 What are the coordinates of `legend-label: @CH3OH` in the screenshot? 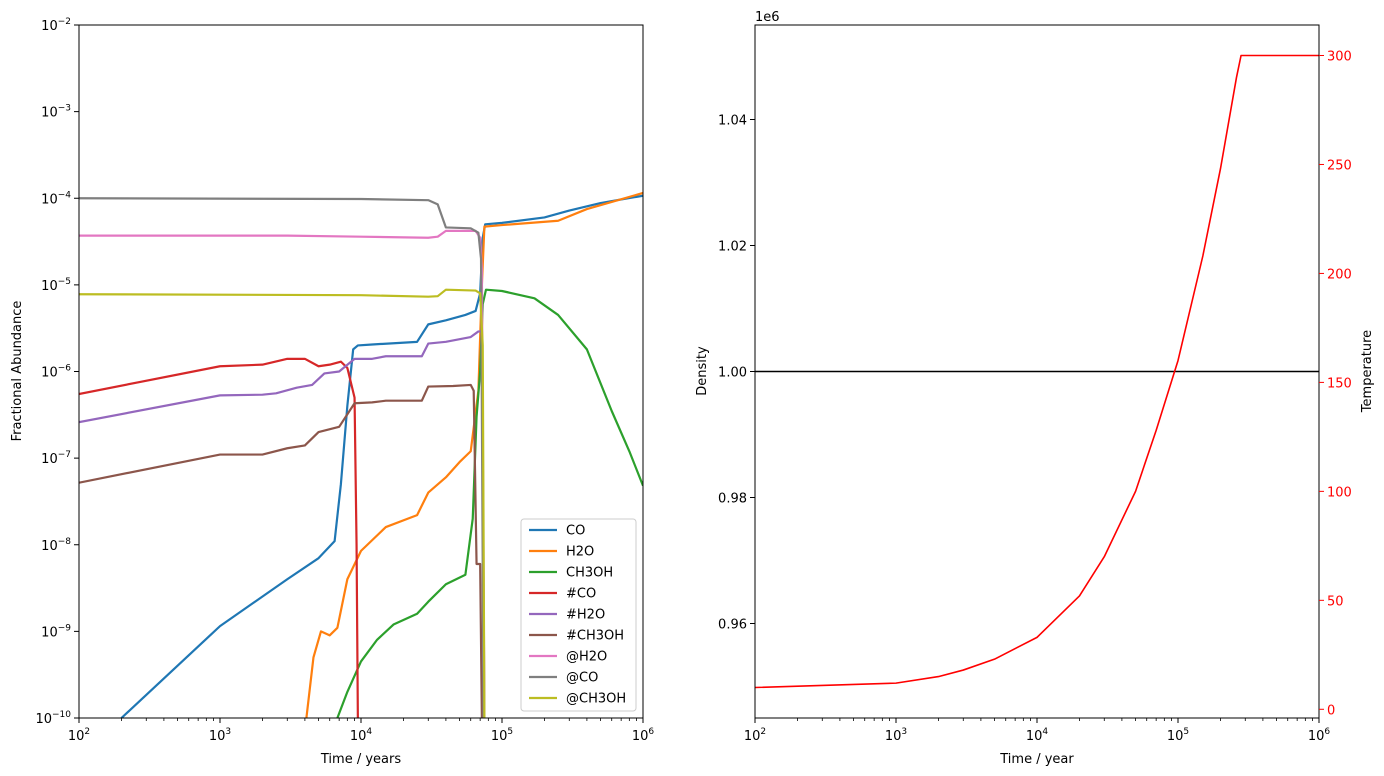 It's located at (596, 699).